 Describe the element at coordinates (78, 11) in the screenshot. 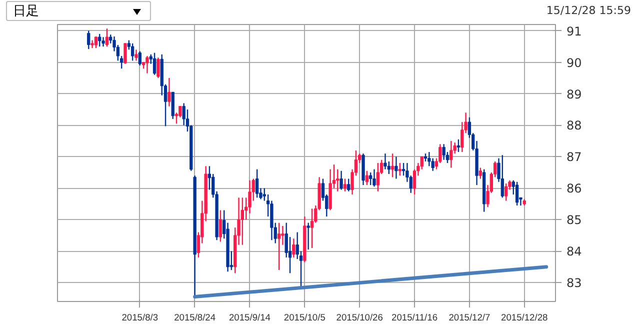

I see `control-dropdown: 日足` at that location.